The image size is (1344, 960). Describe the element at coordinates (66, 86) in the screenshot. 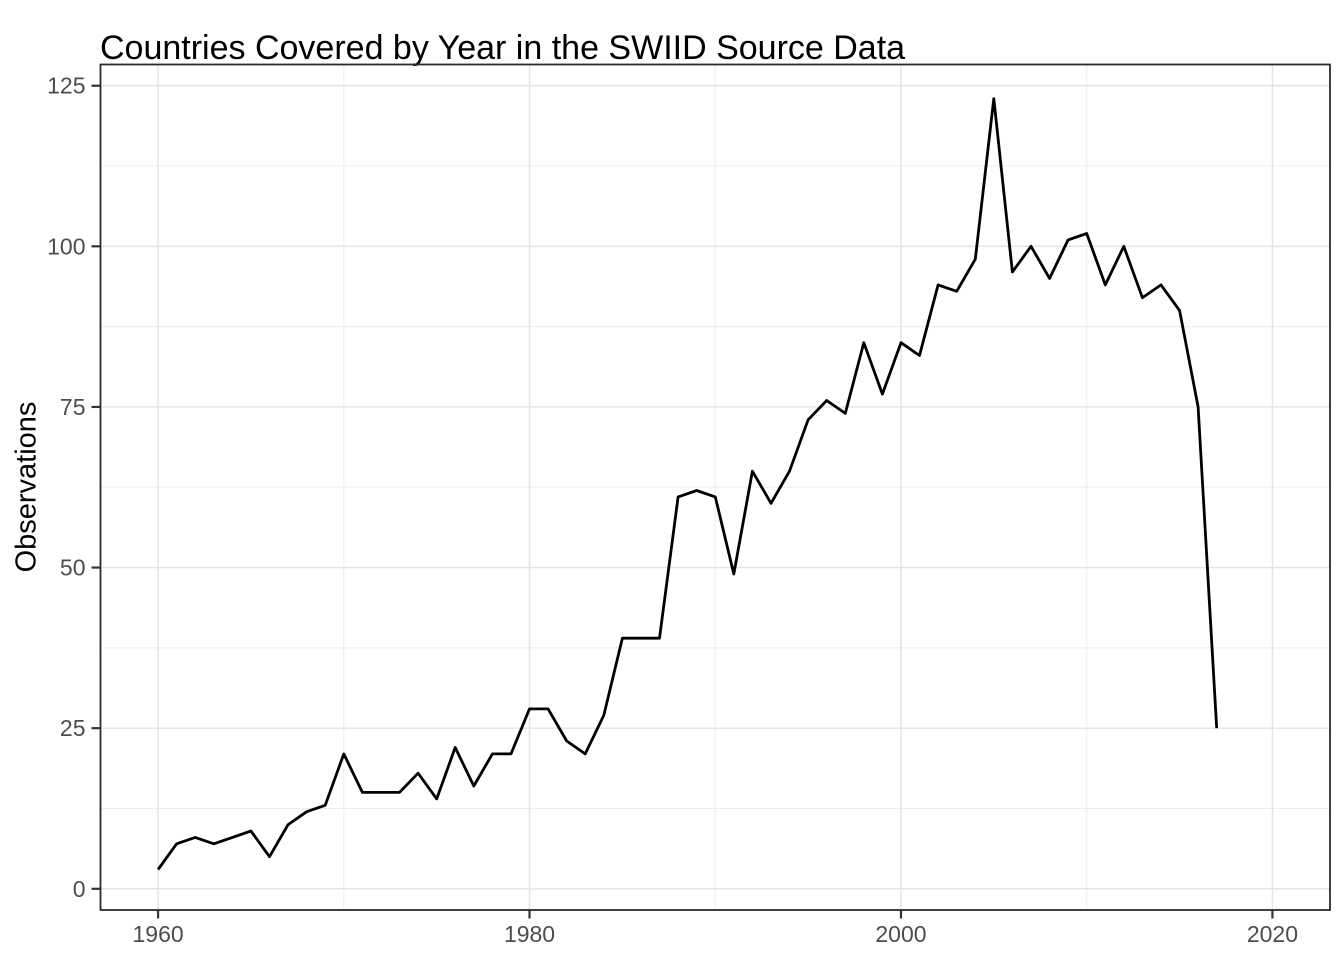

I see `y-axis-tick-label: 125` at that location.